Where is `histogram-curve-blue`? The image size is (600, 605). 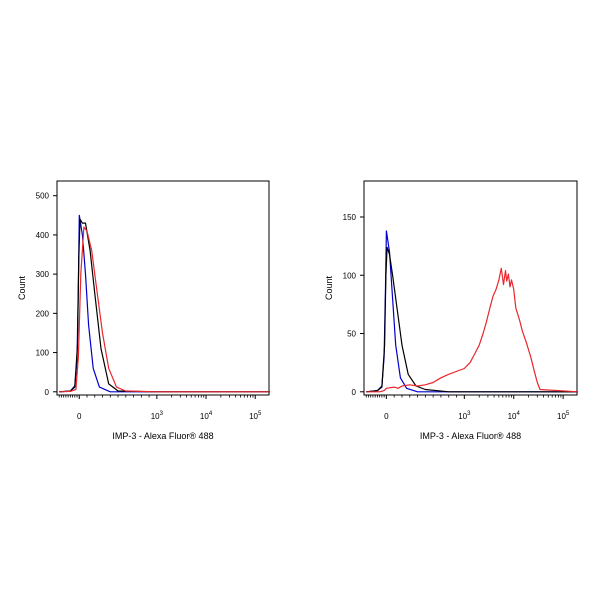 histogram-curve-blue is located at coordinates (164, 303).